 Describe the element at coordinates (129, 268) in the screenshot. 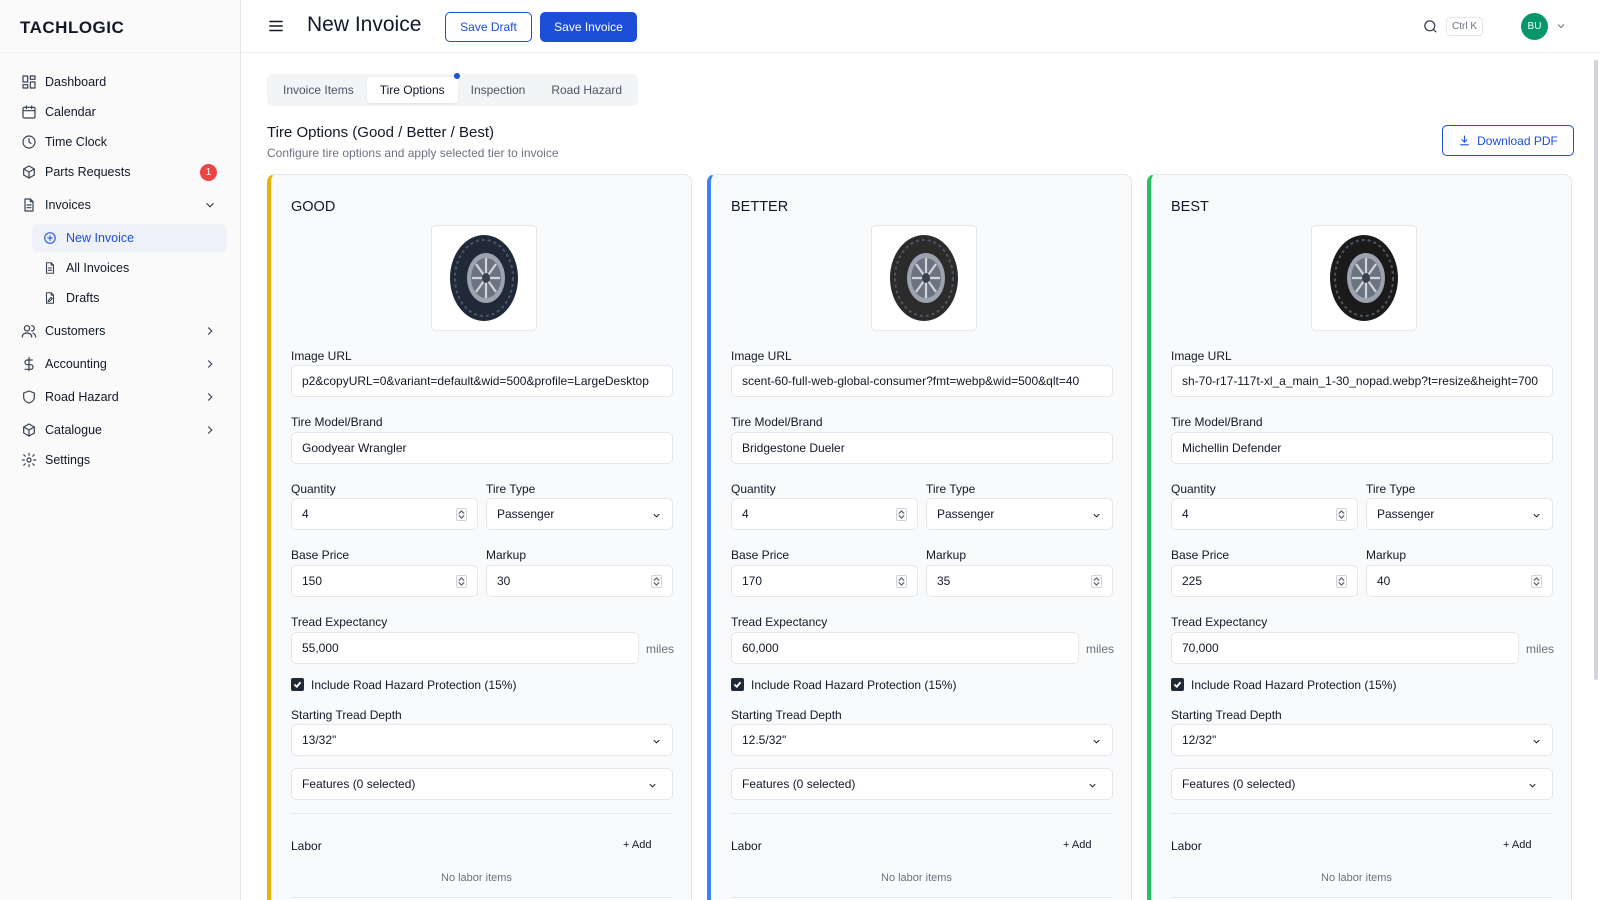

I see `sidebar-item-all-invoices: All Invoices` at that location.